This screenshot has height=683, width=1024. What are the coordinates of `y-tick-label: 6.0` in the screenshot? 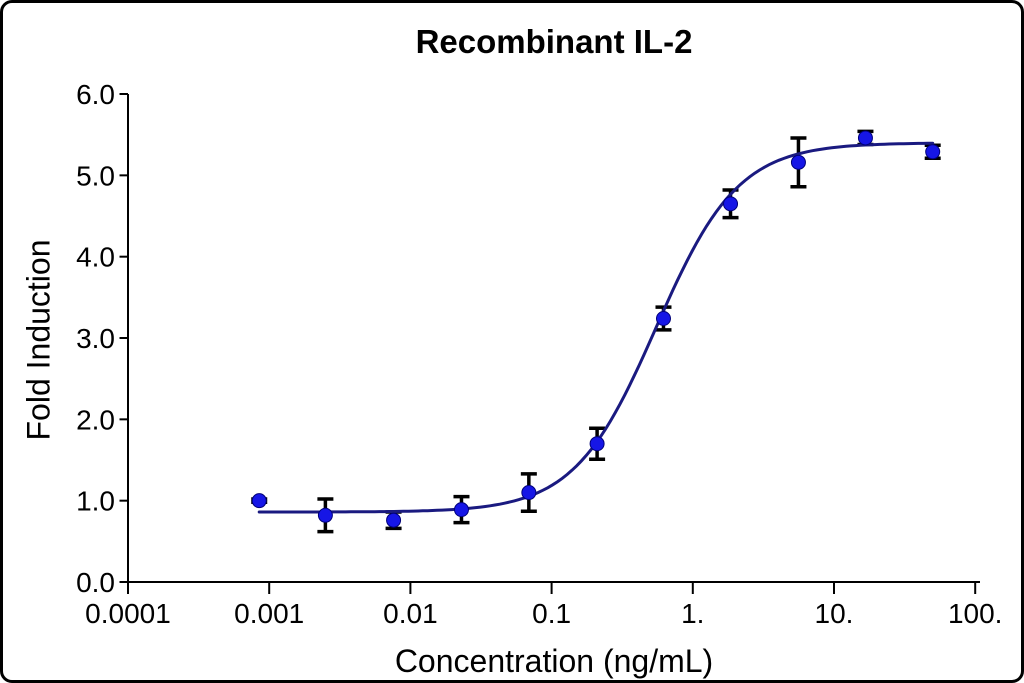 It's located at (95, 94).